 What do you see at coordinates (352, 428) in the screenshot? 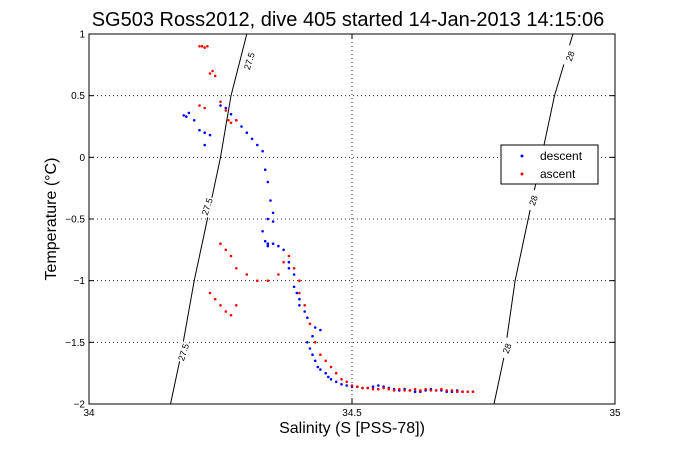
I see `x-axis-label: Salinity (S [PSS-78])` at bounding box center [352, 428].